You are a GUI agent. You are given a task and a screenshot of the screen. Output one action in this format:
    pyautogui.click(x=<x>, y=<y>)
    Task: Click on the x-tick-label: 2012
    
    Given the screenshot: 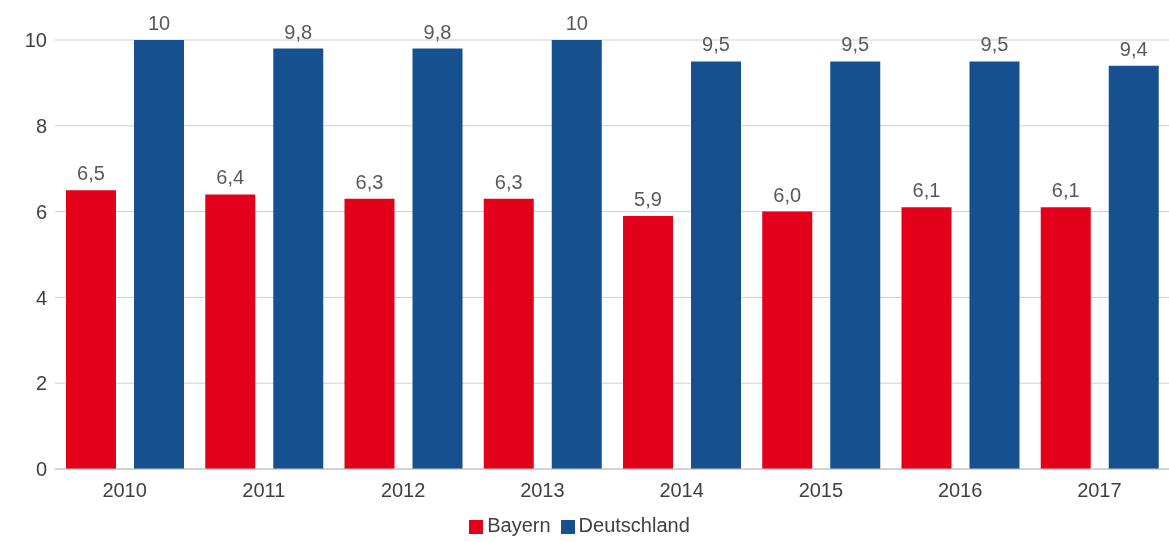 What is the action you would take?
    pyautogui.click(x=403, y=490)
    